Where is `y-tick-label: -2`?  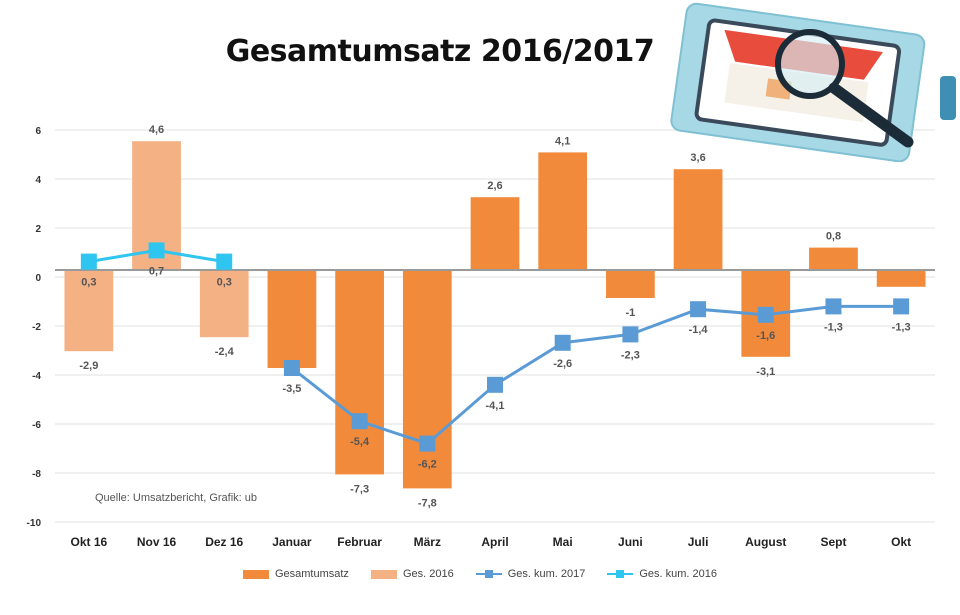
y-tick-label: -2 is located at coordinates (36, 327).